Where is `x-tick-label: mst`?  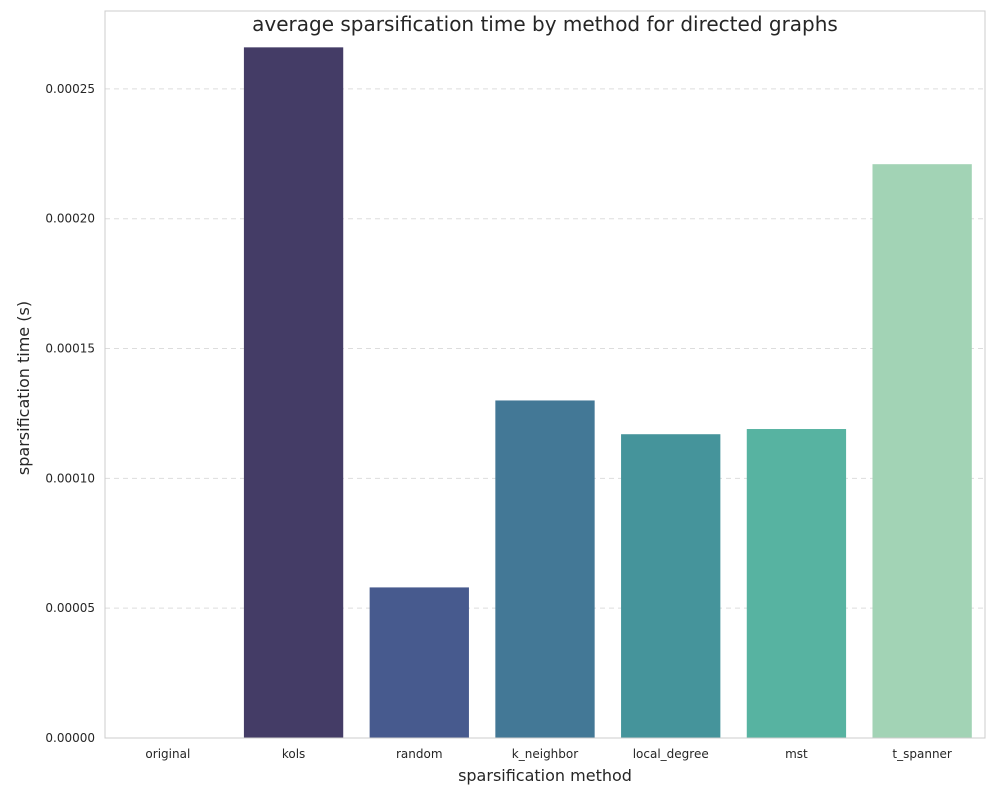 x-tick-label: mst is located at coordinates (796, 754).